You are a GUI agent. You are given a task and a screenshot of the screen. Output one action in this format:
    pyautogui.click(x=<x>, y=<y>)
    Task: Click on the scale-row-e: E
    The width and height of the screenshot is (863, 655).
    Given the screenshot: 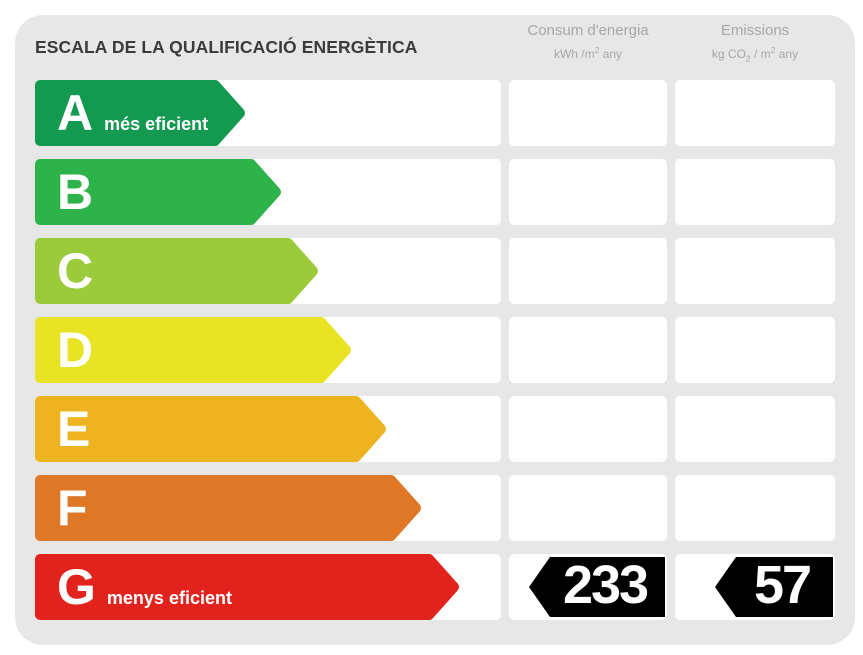 What is the action you would take?
    pyautogui.click(x=435, y=429)
    